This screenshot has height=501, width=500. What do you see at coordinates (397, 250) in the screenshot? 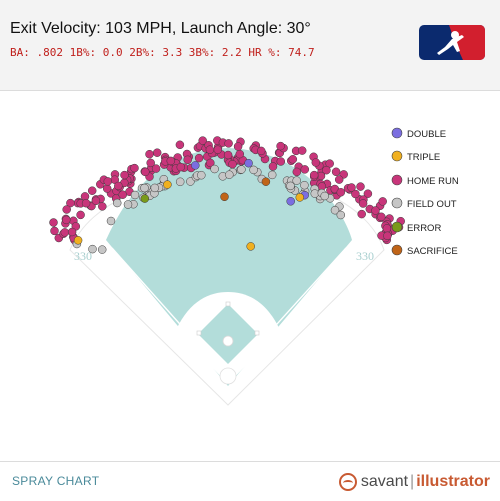
I see `legend-marker-sacrifice` at bounding box center [397, 250].